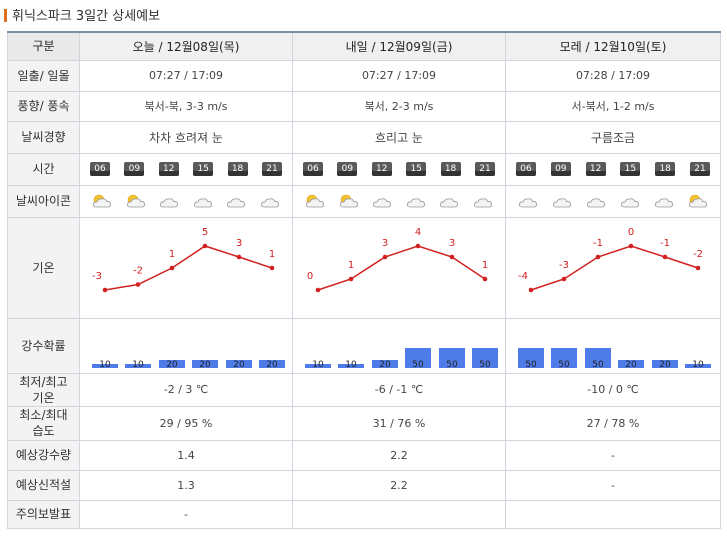  Describe the element at coordinates (43, 431) in the screenshot. I see `label-line: 습도` at that location.